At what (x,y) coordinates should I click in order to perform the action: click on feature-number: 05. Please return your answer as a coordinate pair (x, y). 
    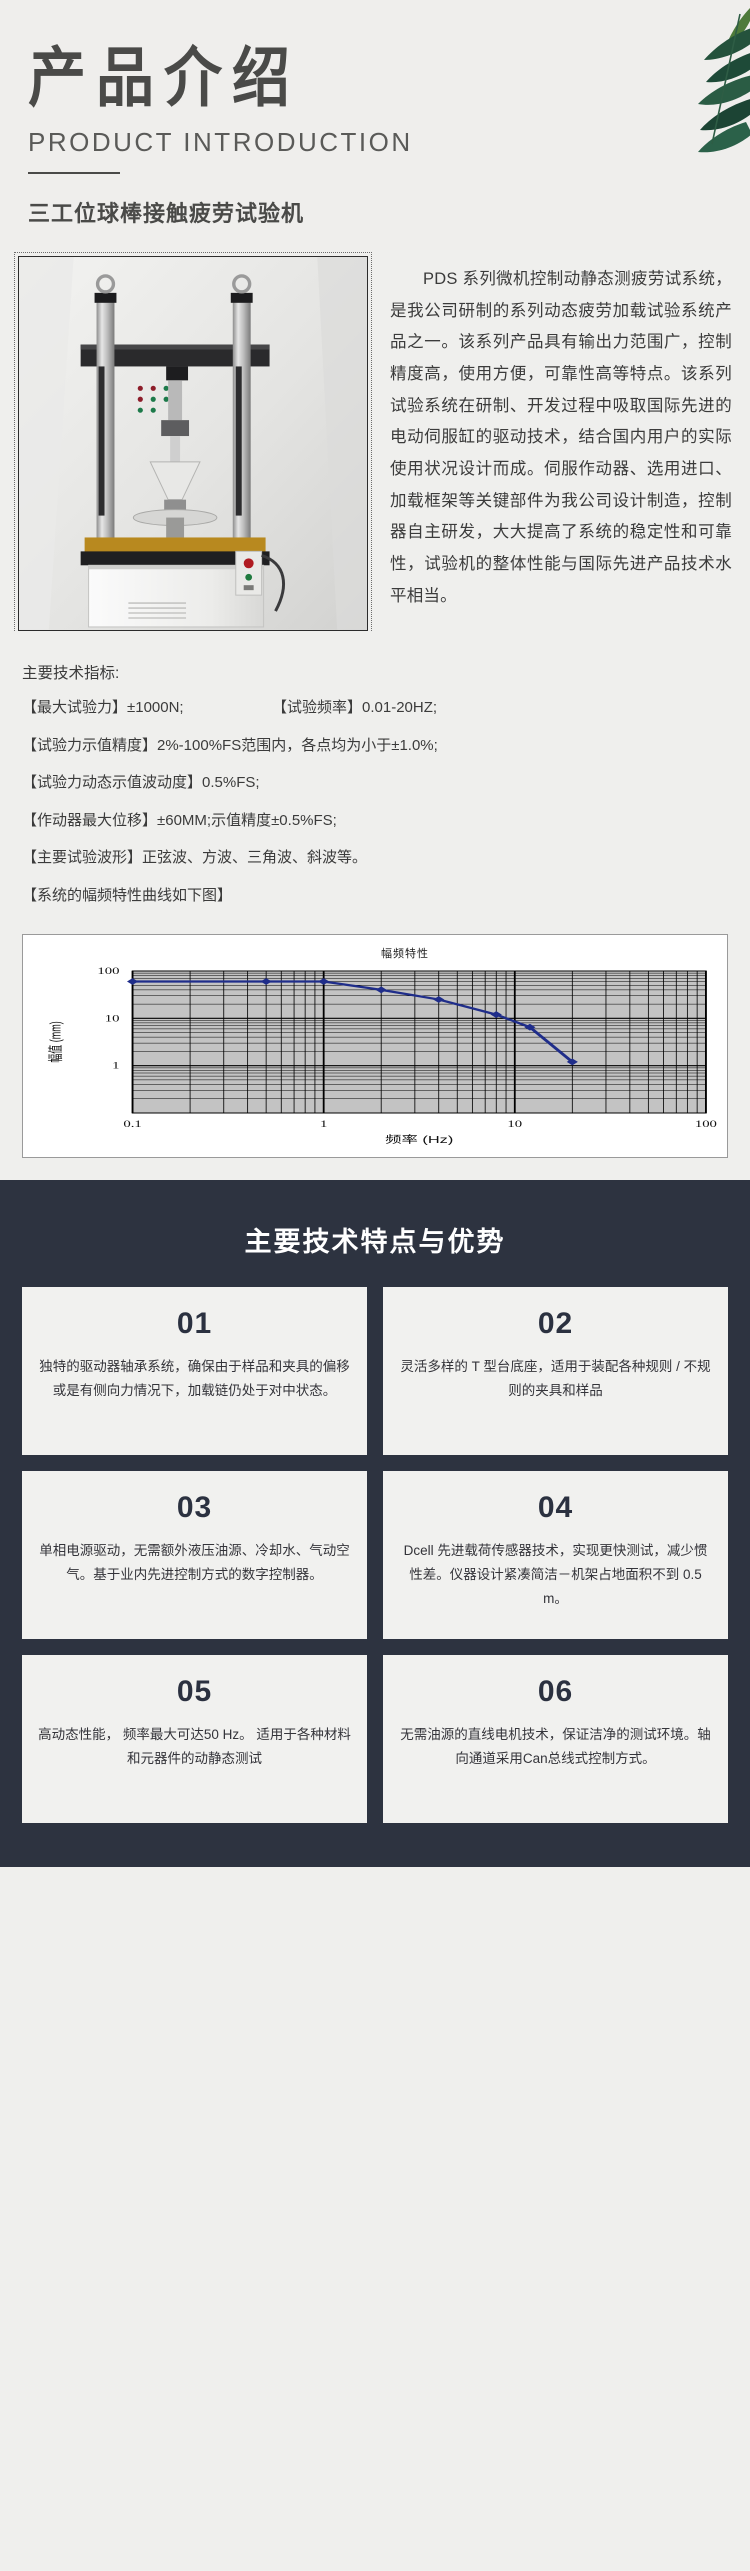
    Looking at the image, I should click on (194, 1691).